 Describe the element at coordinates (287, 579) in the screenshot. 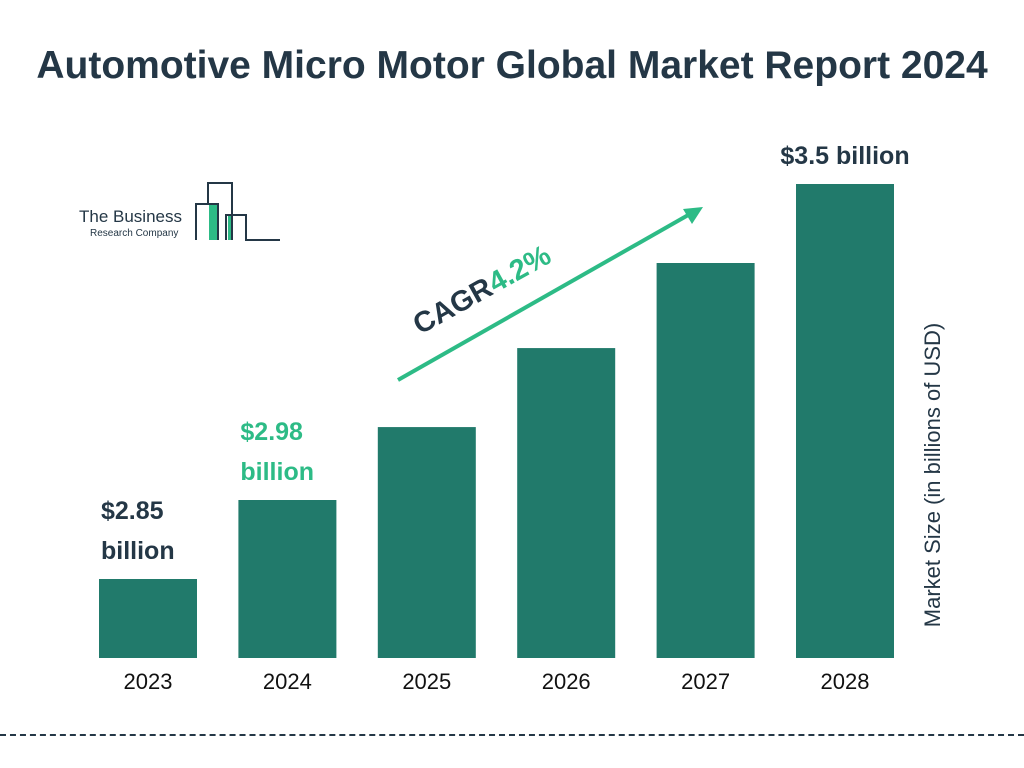

I see `bar-2024` at that location.